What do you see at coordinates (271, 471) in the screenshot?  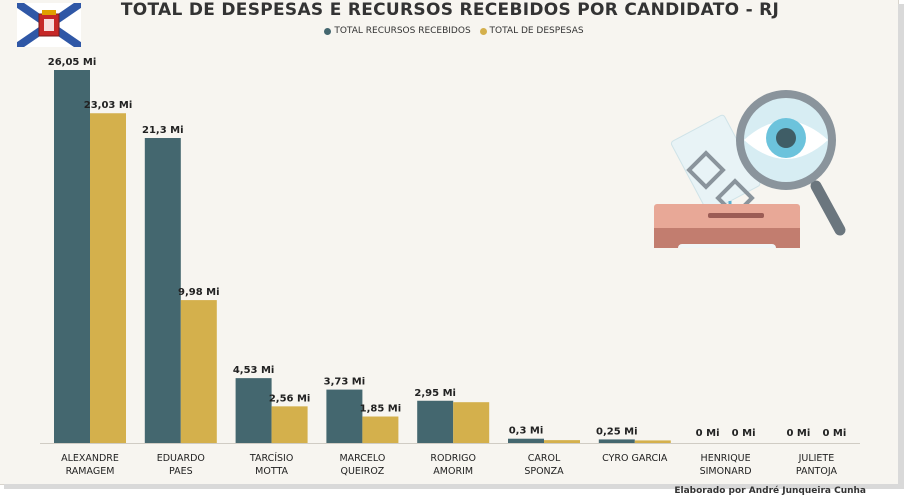 I see `category-label: MOTTA` at bounding box center [271, 471].